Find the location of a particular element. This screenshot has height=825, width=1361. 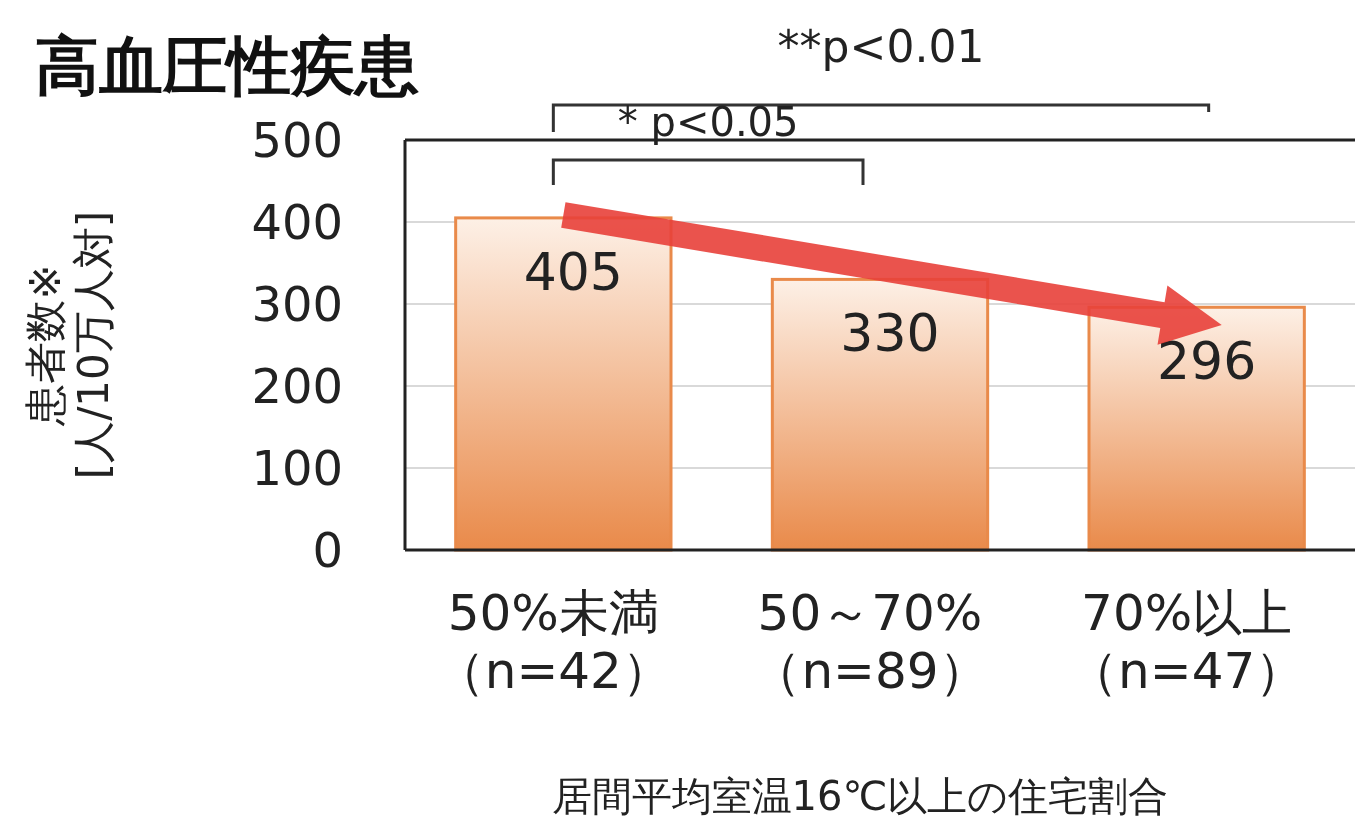

y-tick-label: 400 is located at coordinates (297, 222).